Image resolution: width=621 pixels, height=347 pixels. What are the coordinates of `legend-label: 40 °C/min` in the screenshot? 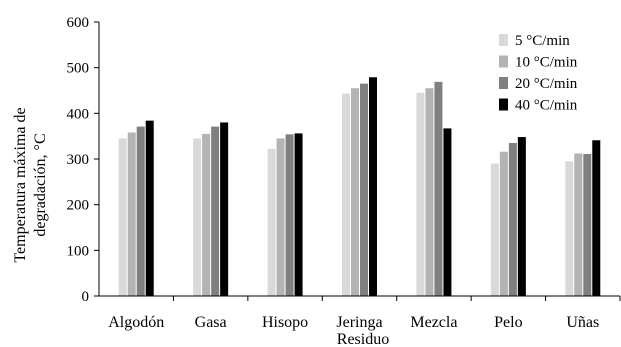 It's located at (546, 106).